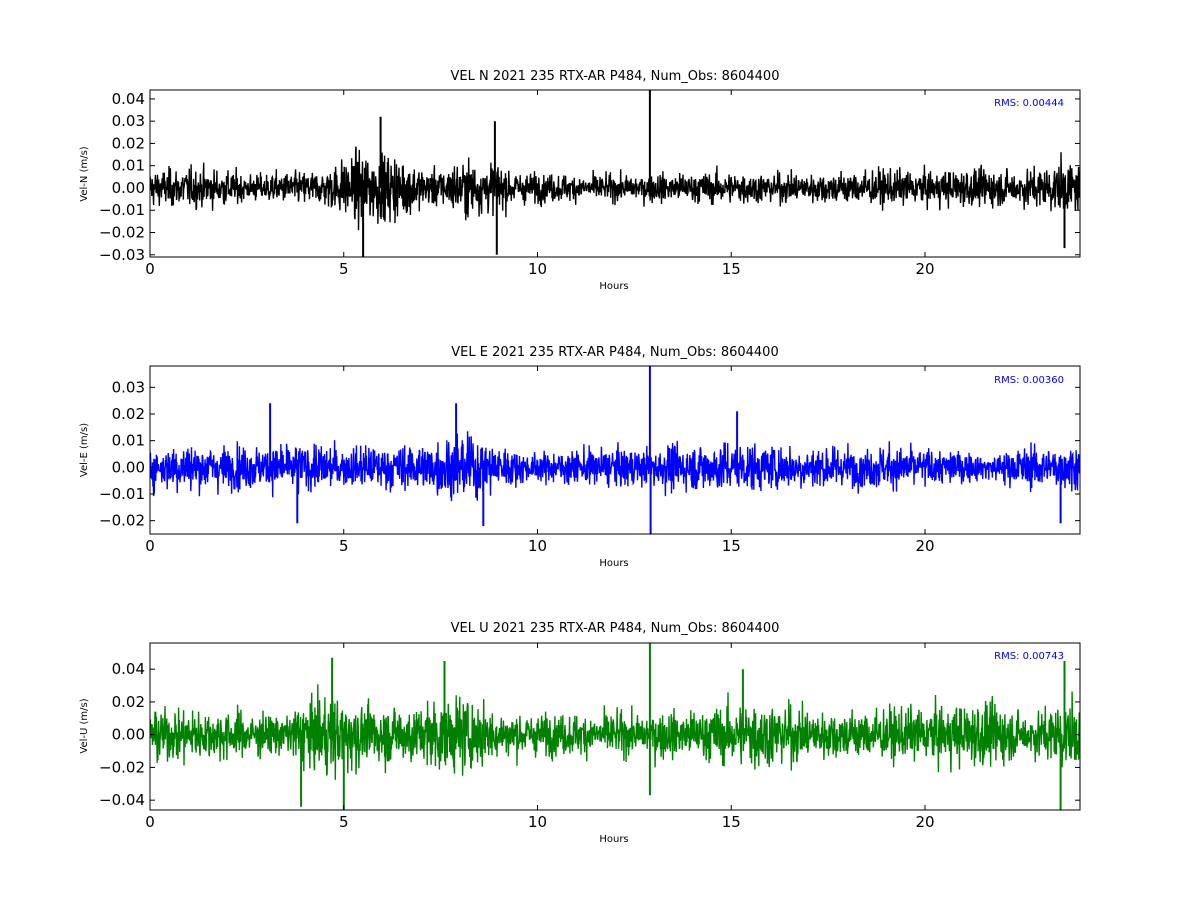 This screenshot has height=900, width=1200. Describe the element at coordinates (84, 450) in the screenshot. I see `panel-east-y-axis-label: Vel-E (m/s)` at that location.